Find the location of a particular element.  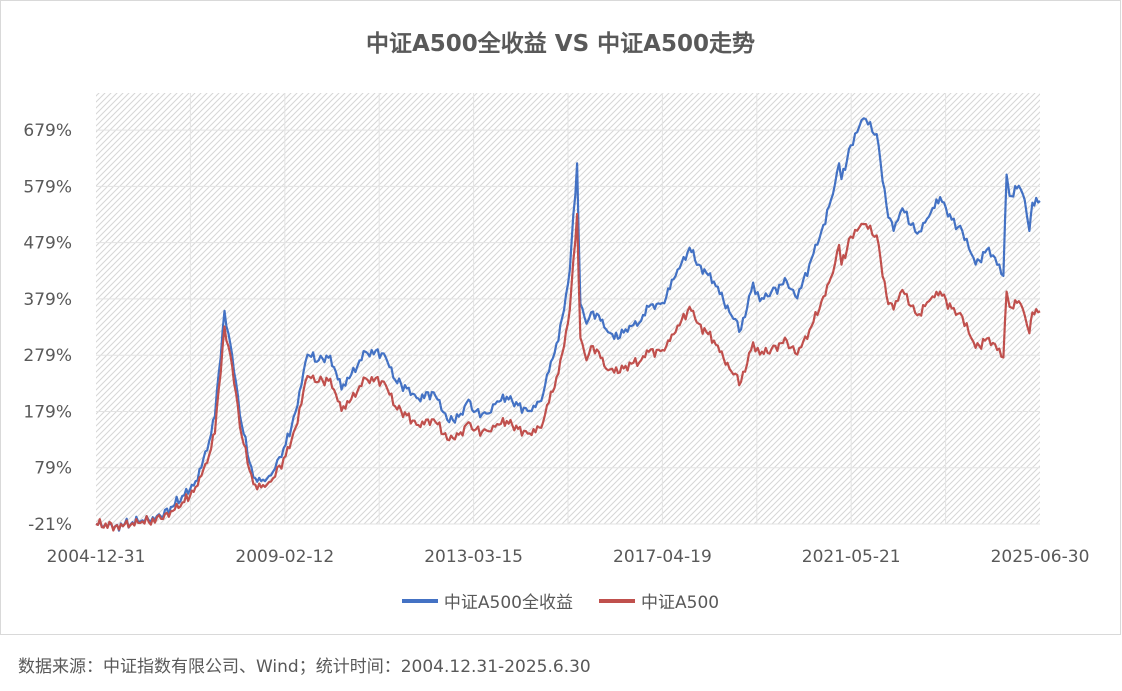

legend: 中证A500全收益 中证A500 is located at coordinates (560, 600).